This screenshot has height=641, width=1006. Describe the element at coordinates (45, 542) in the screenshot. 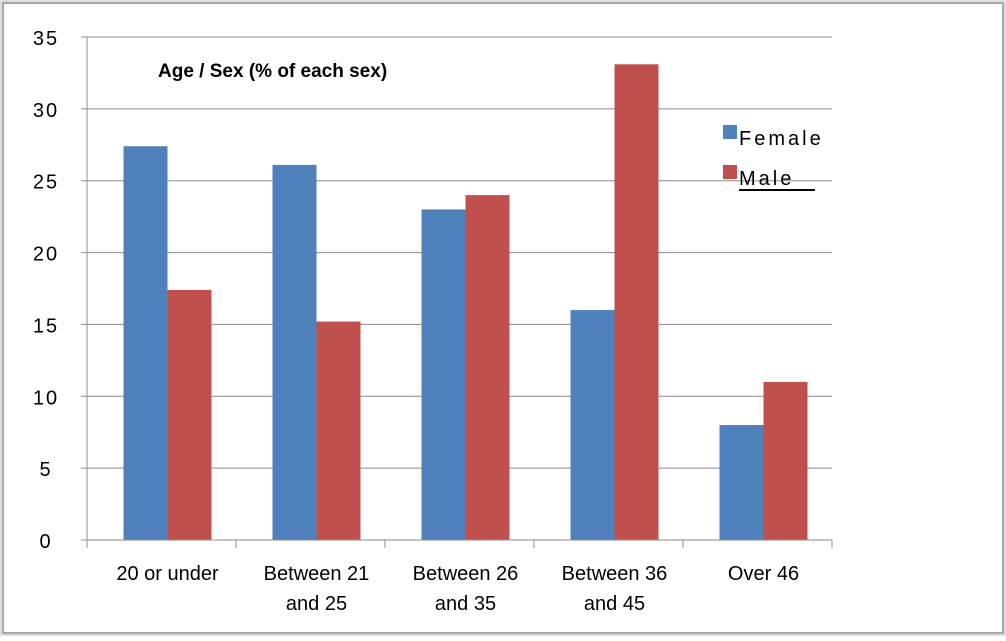

I see `y-tick-label: 0` at that location.